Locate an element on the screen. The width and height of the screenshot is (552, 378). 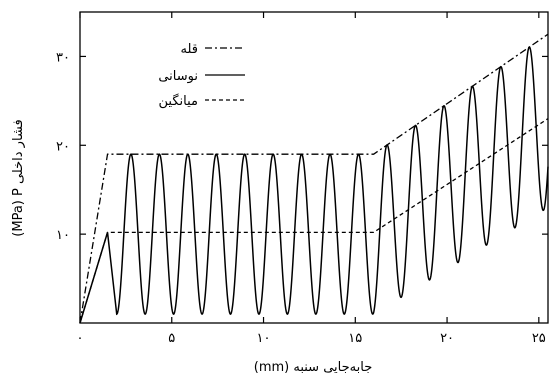
legend-label-dashdot: قله is located at coordinates (190, 49).